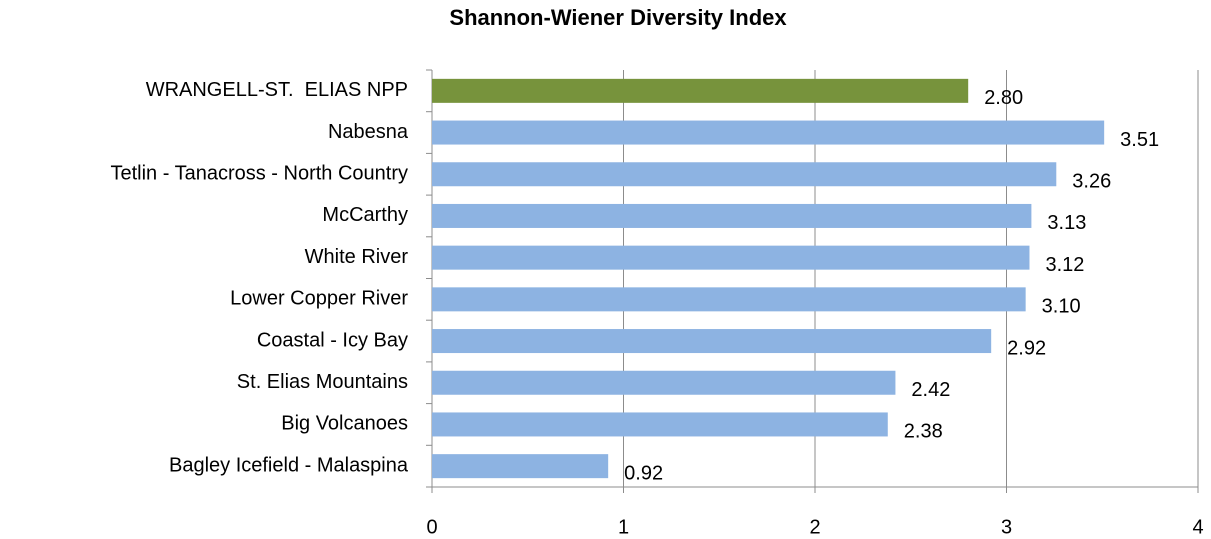 This screenshot has height=539, width=1211. I want to click on chart-title: Shannon-Wiener Diversity Index, so click(618, 17).